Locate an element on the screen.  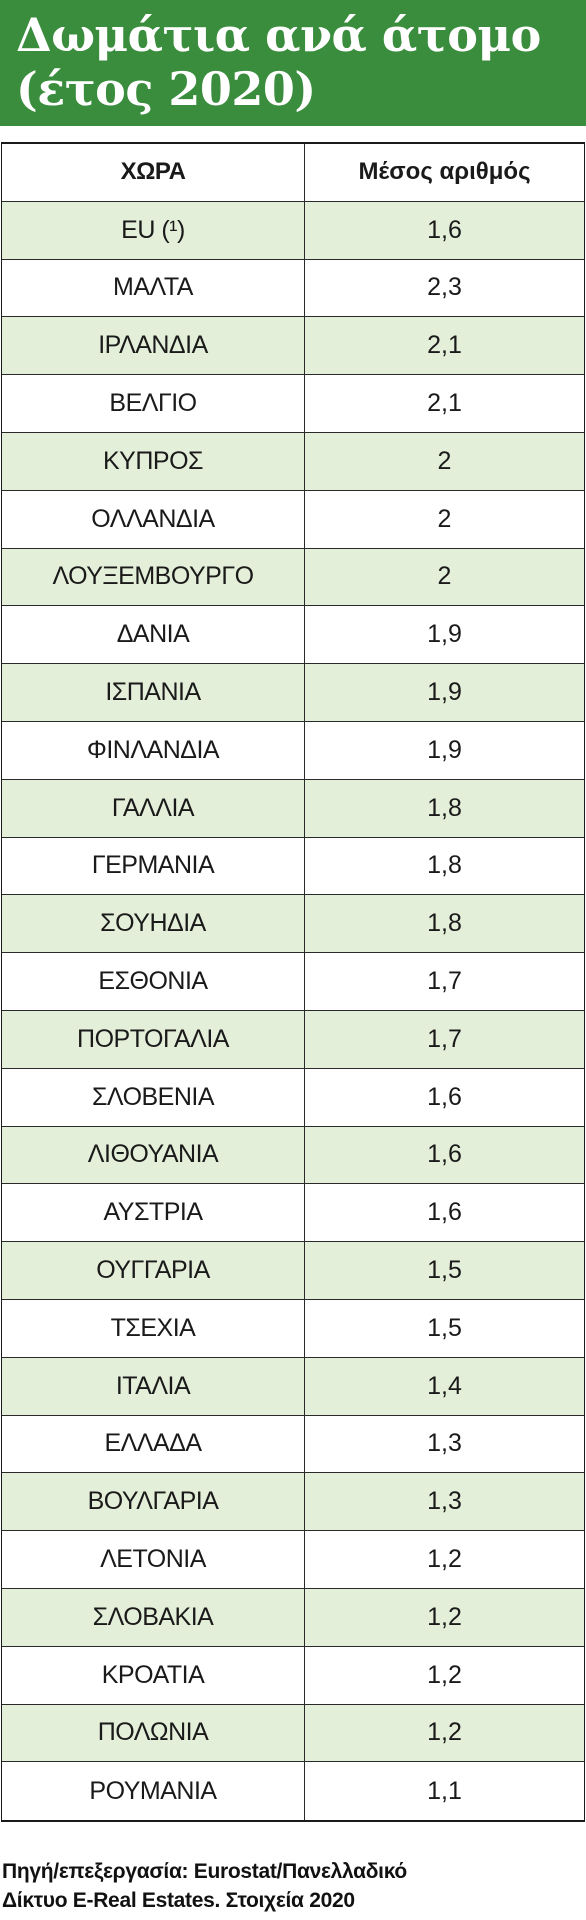
table-row: ΓΕΡΜΑΝΙΑ 1,8 is located at coordinates (293, 866).